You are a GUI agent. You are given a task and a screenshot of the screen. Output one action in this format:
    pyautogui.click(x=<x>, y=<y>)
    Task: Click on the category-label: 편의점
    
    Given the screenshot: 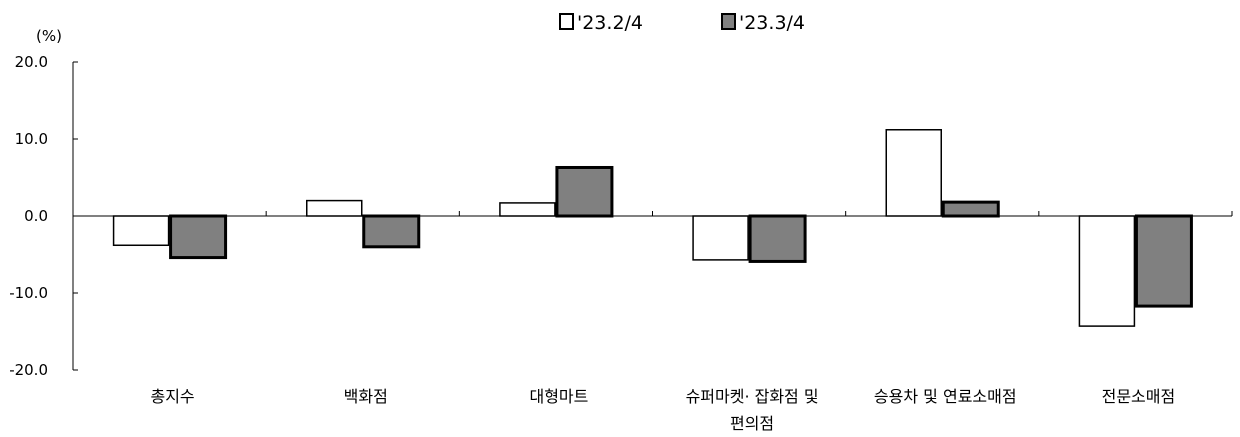 What is the action you would take?
    pyautogui.click(x=752, y=423)
    